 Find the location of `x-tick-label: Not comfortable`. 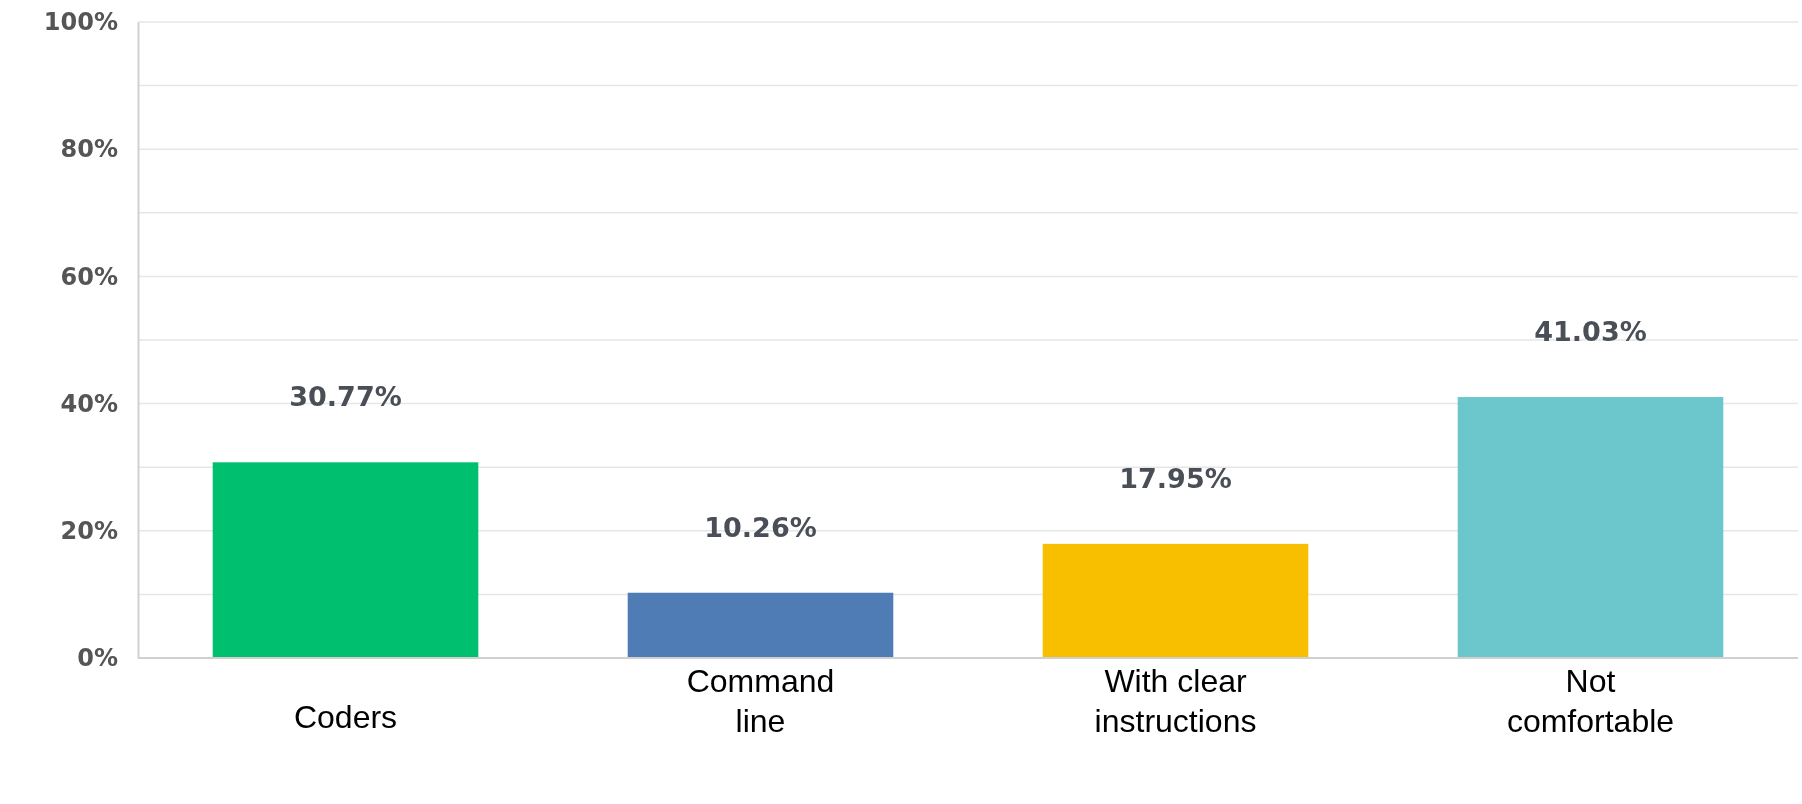

x-tick-label: Not comfortable is located at coordinates (1590, 701).